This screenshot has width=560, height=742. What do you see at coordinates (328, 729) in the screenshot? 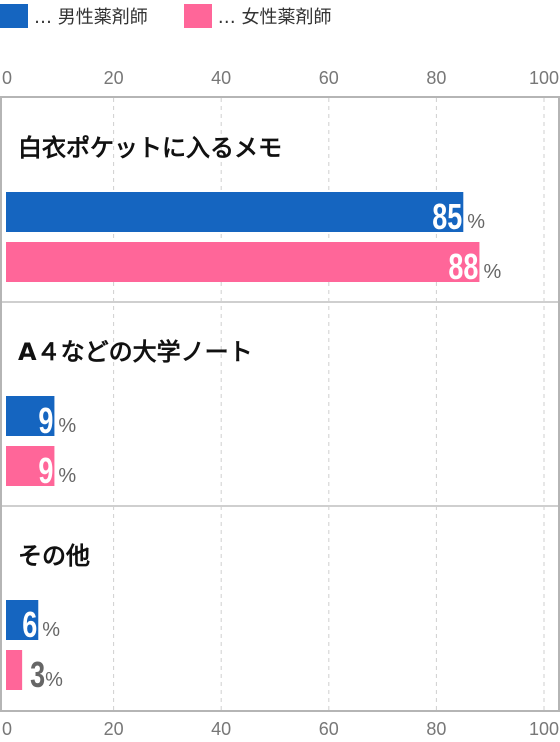
I see `bottom-tick-label-60: 60` at bounding box center [328, 729].